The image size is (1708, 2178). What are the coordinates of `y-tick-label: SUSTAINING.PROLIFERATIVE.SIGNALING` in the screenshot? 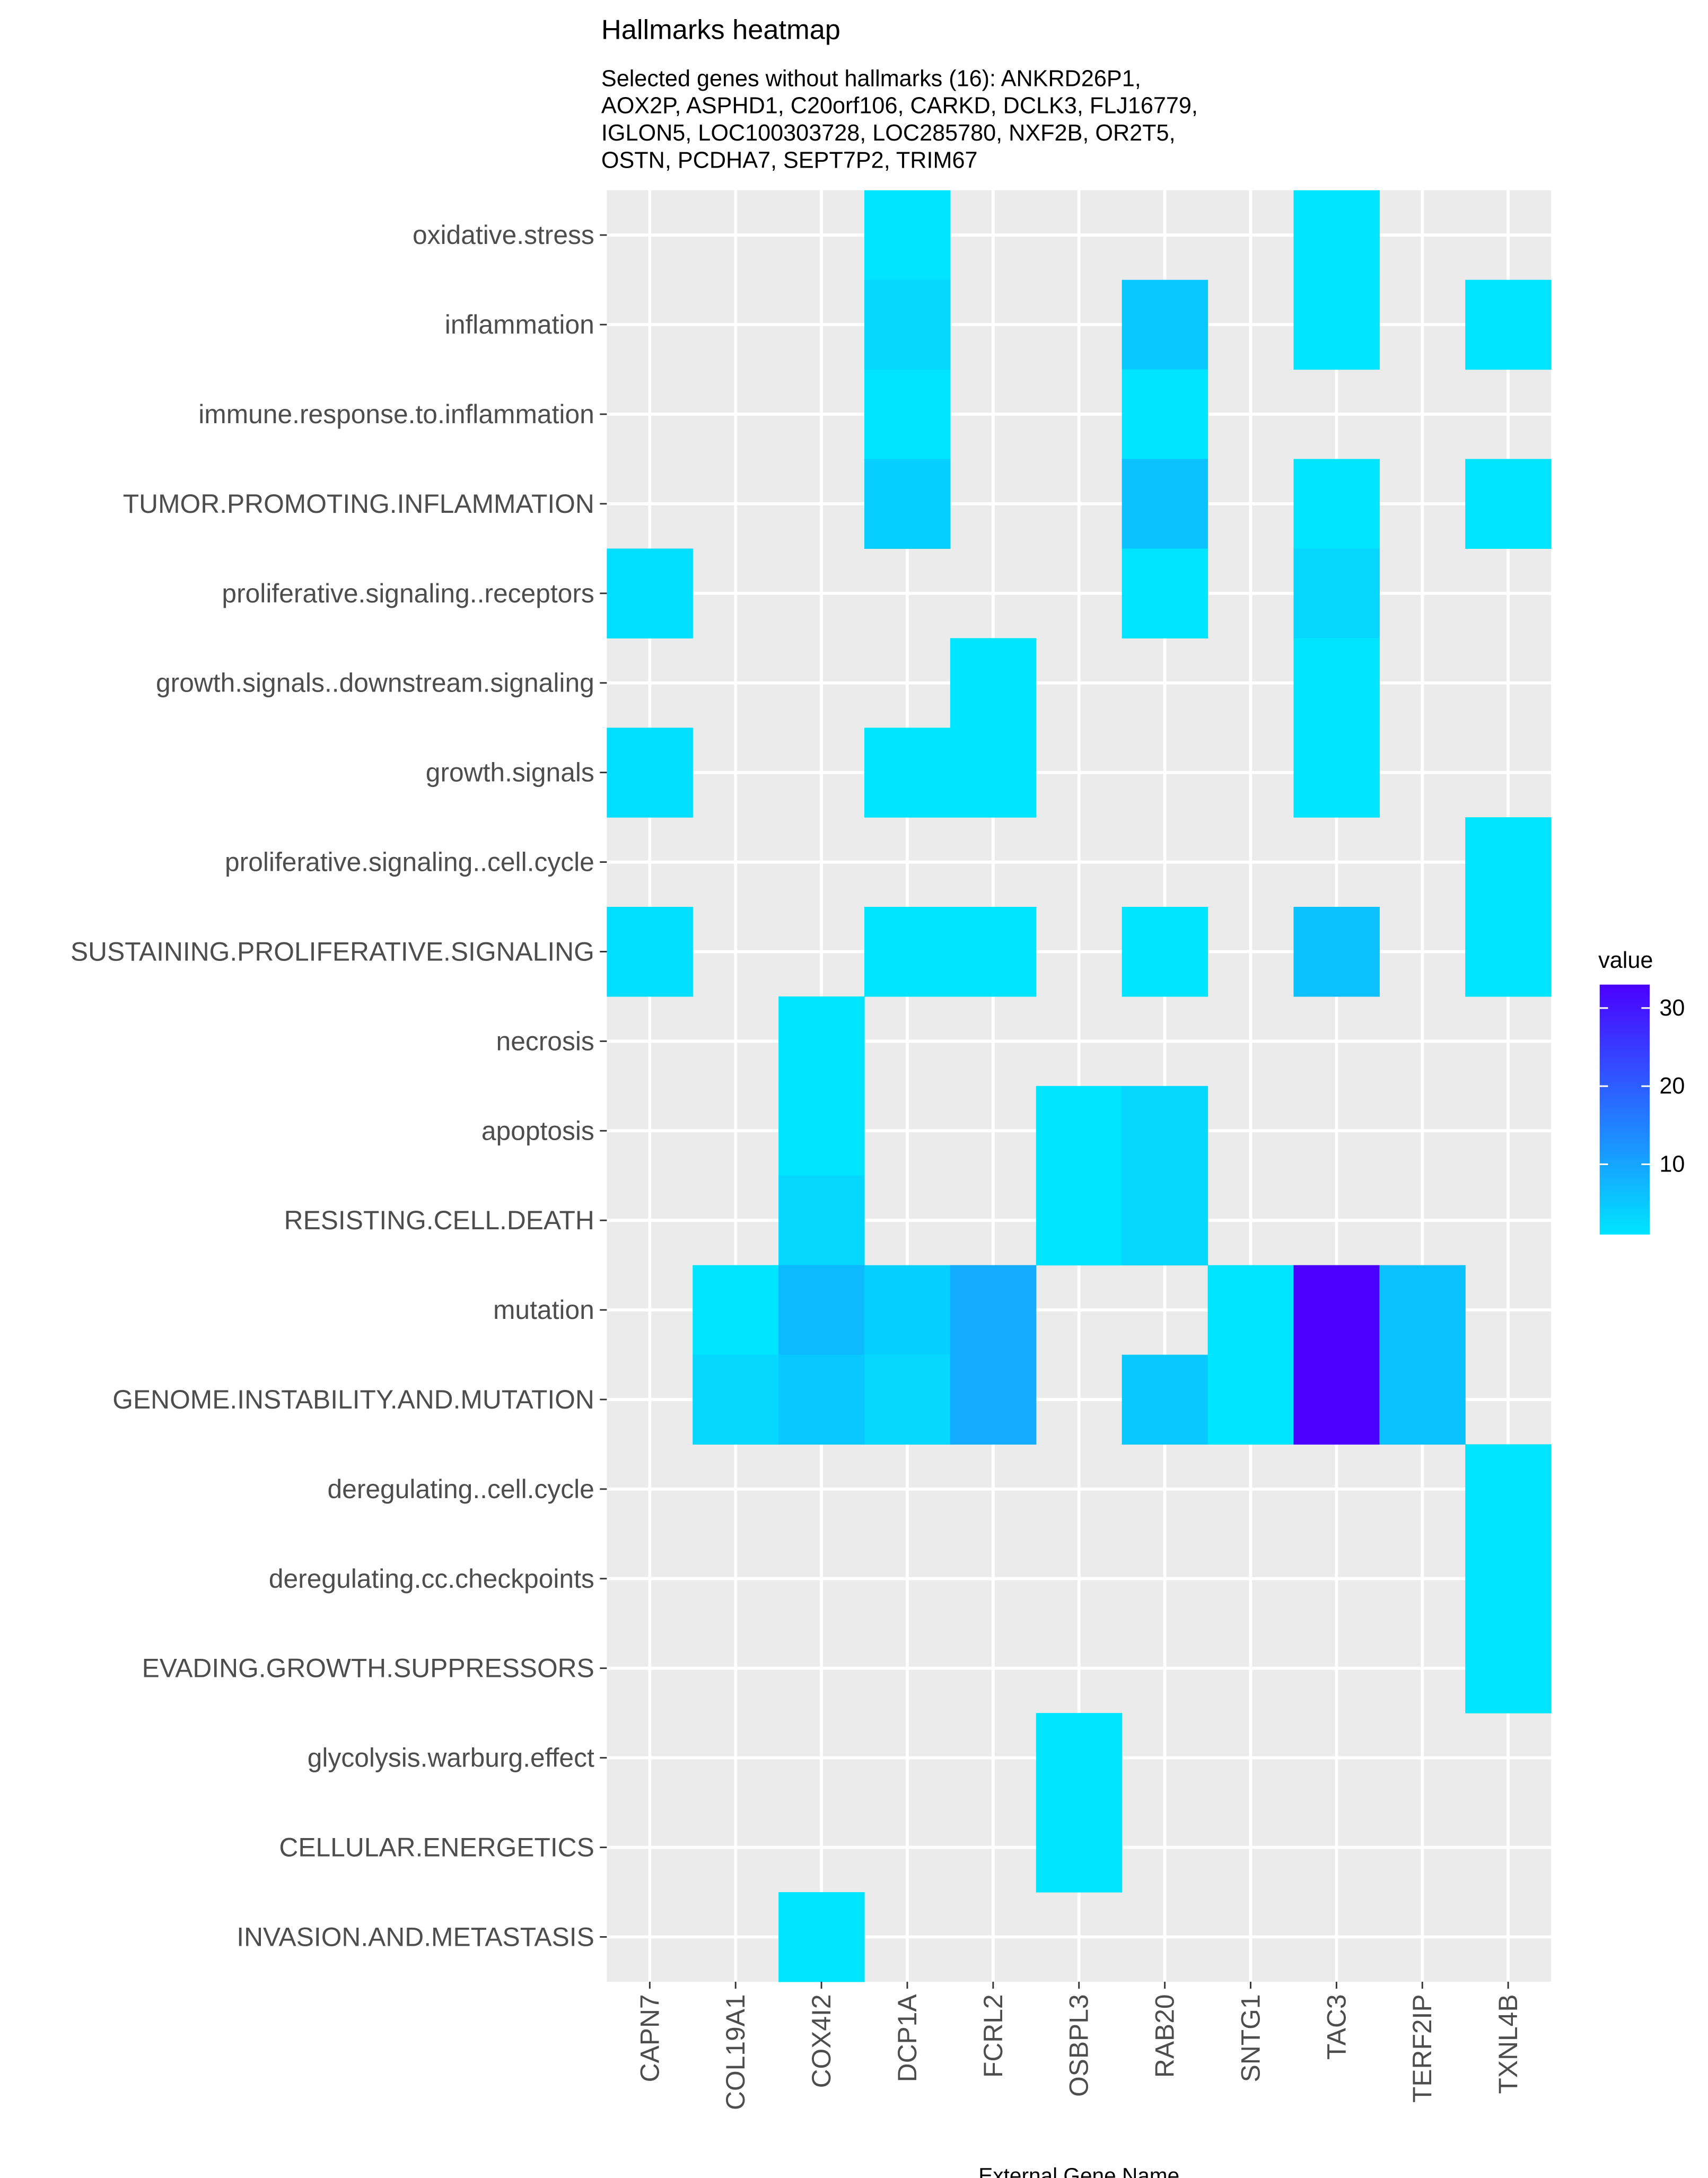 It's located at (332, 951).